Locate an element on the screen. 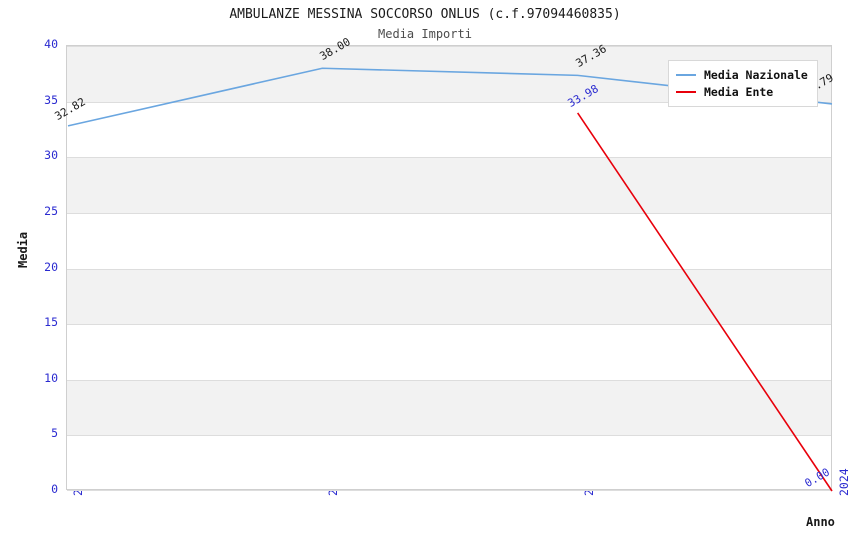 Image resolution: width=850 pixels, height=550 pixels. y-axis-tick-label: 30 is located at coordinates (51, 155).